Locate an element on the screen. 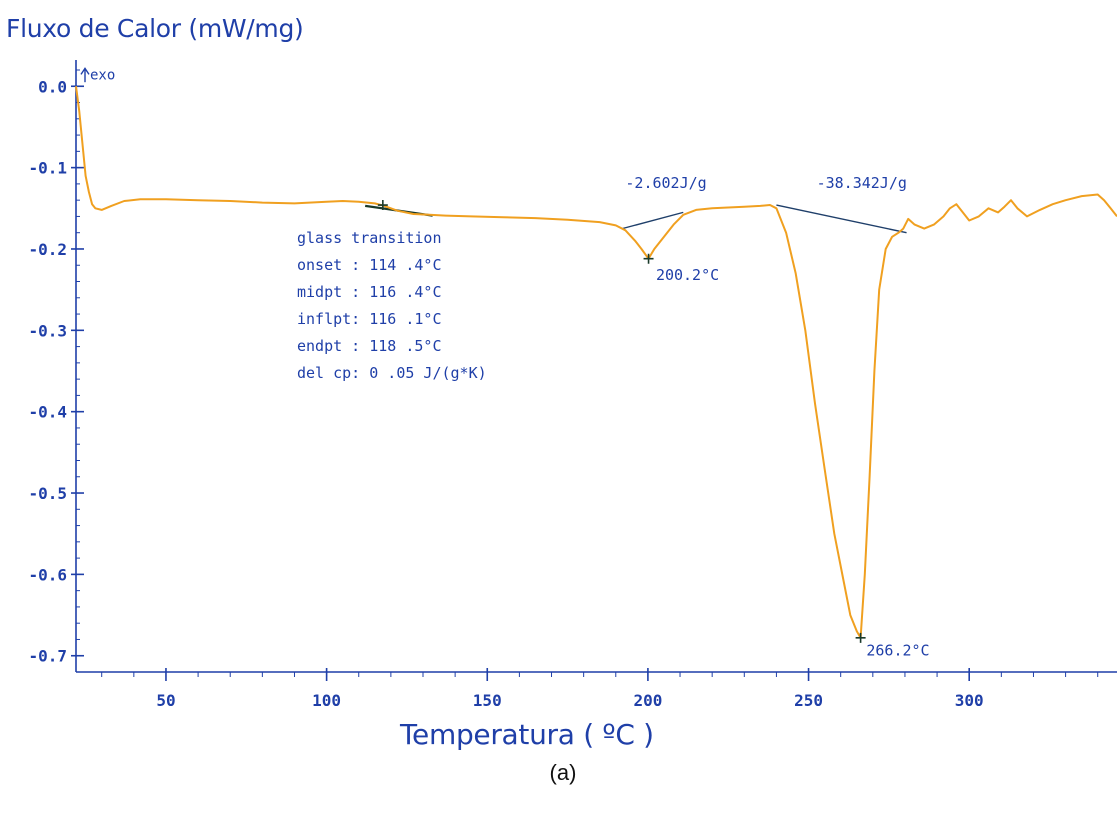 The height and width of the screenshot is (823, 1117). x-tick-label: 200 is located at coordinates (647, 700).